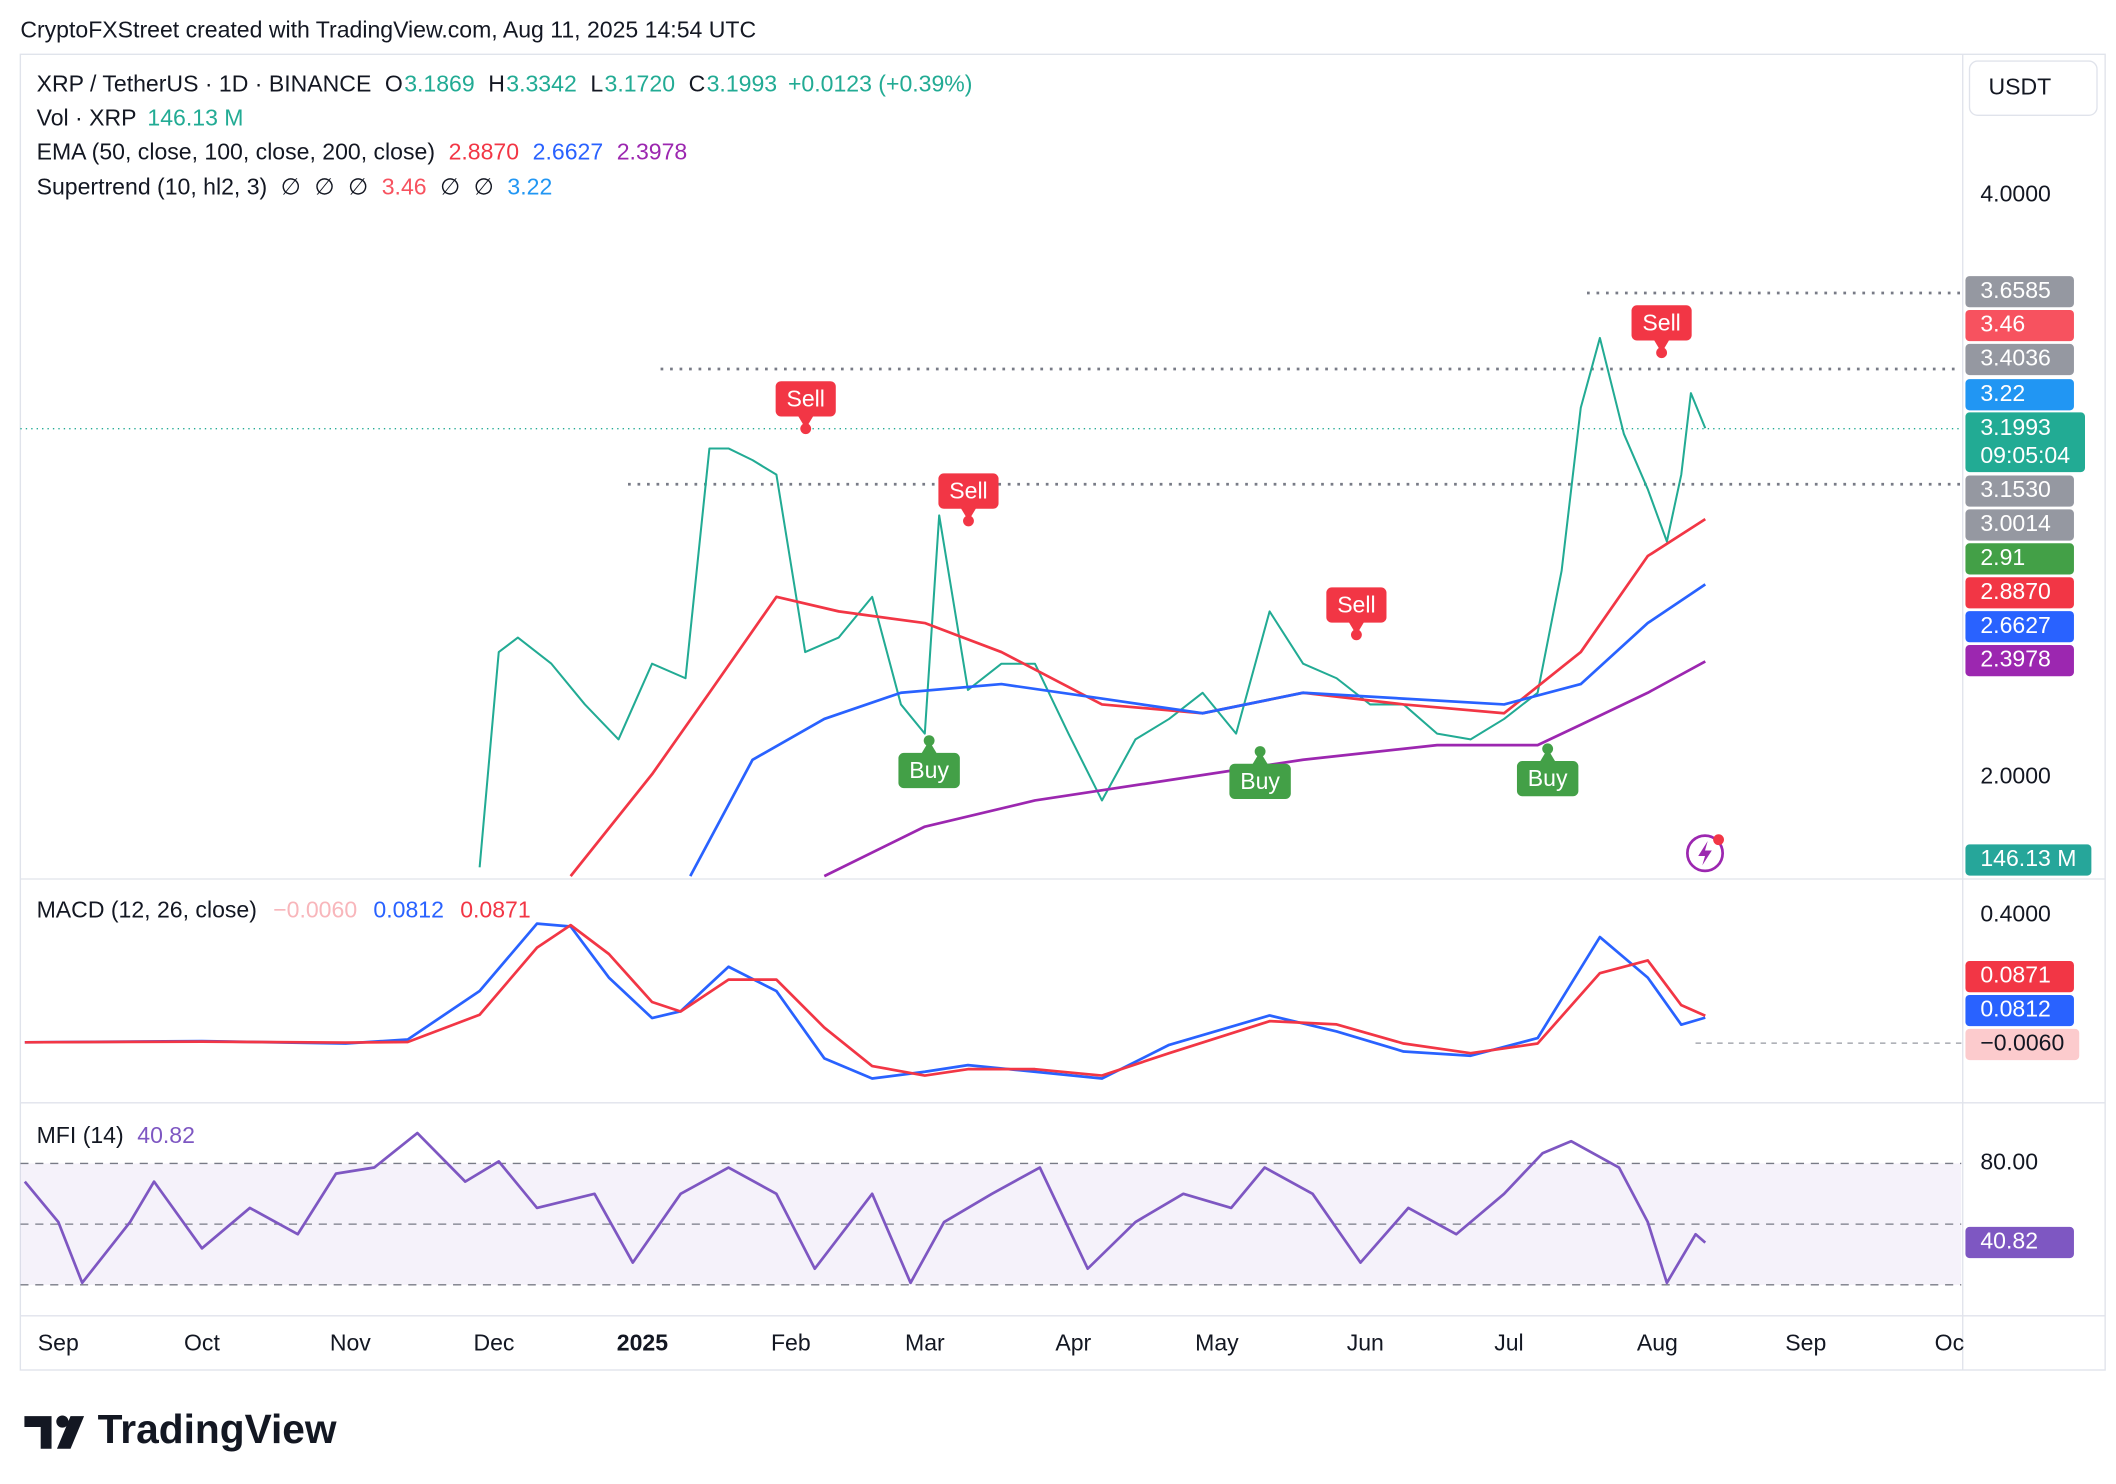 The image size is (2116, 1484). I want to click on y-tick-label: 0.4000, so click(2015, 914).